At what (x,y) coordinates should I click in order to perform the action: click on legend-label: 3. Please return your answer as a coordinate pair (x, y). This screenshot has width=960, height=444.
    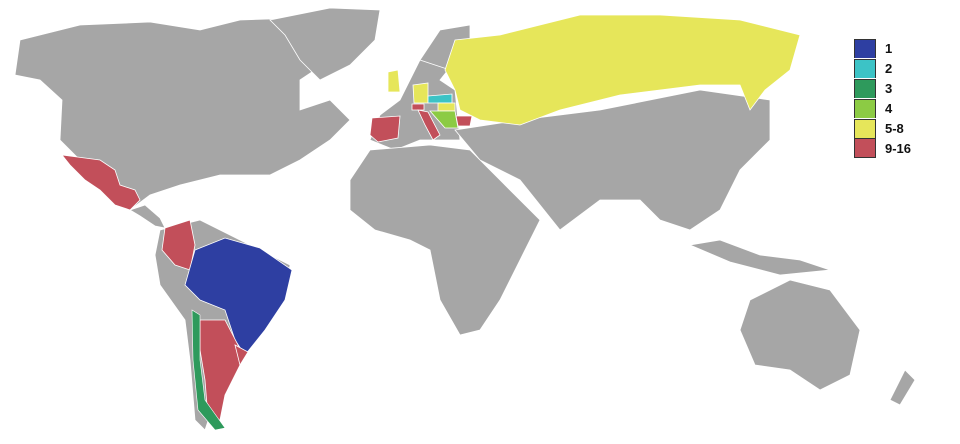
    Looking at the image, I should click on (889, 88).